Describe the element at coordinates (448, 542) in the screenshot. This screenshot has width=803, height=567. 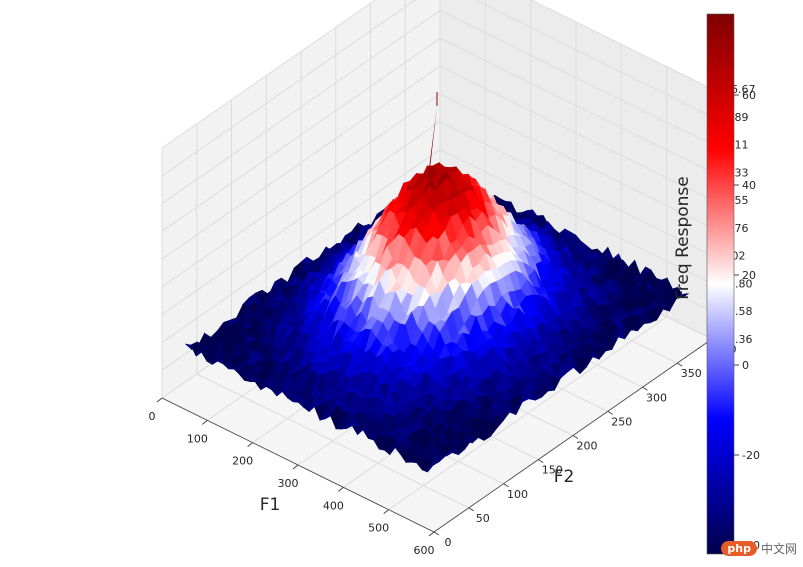
I see `y-tick-label: 0` at that location.